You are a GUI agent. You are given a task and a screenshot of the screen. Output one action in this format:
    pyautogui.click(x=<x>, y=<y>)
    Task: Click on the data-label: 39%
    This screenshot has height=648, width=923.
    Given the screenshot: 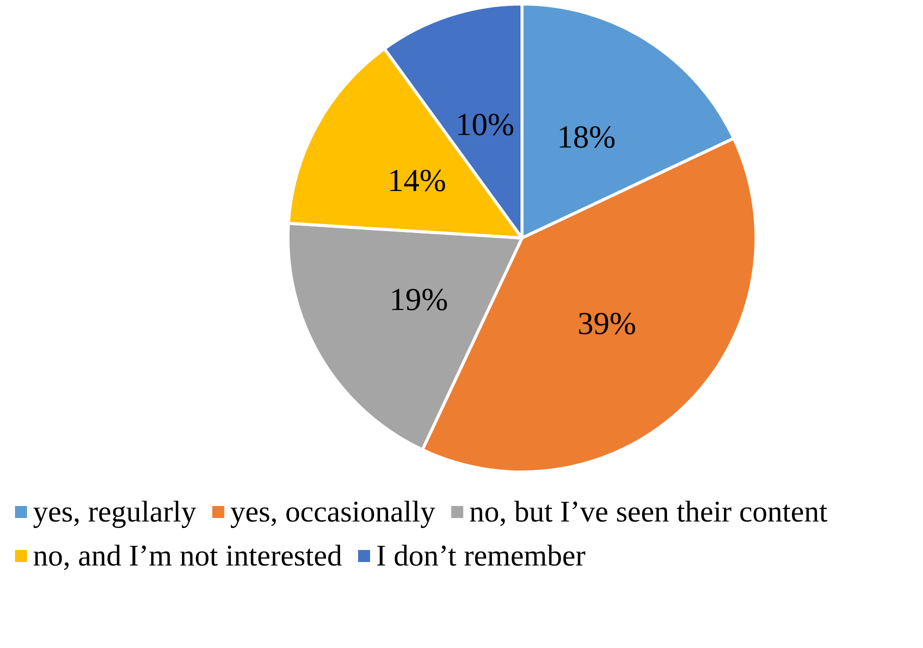 What is the action you would take?
    pyautogui.click(x=607, y=322)
    